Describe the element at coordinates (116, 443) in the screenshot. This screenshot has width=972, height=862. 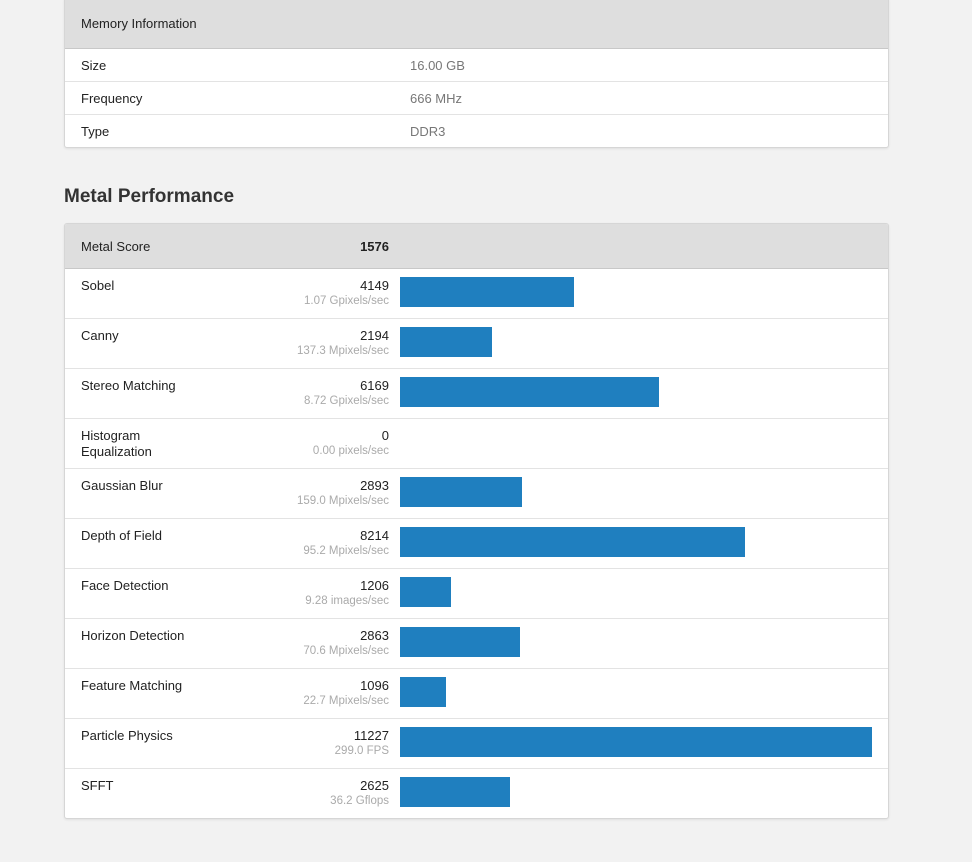
I see `benchmark-name: Histogram Equalization` at that location.